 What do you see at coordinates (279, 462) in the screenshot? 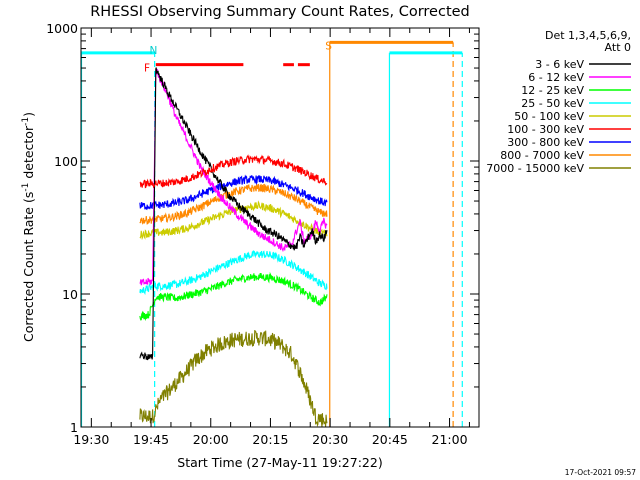
I see `x-axis-label: Start Time (27-May-11 19:27:22)` at bounding box center [279, 462].